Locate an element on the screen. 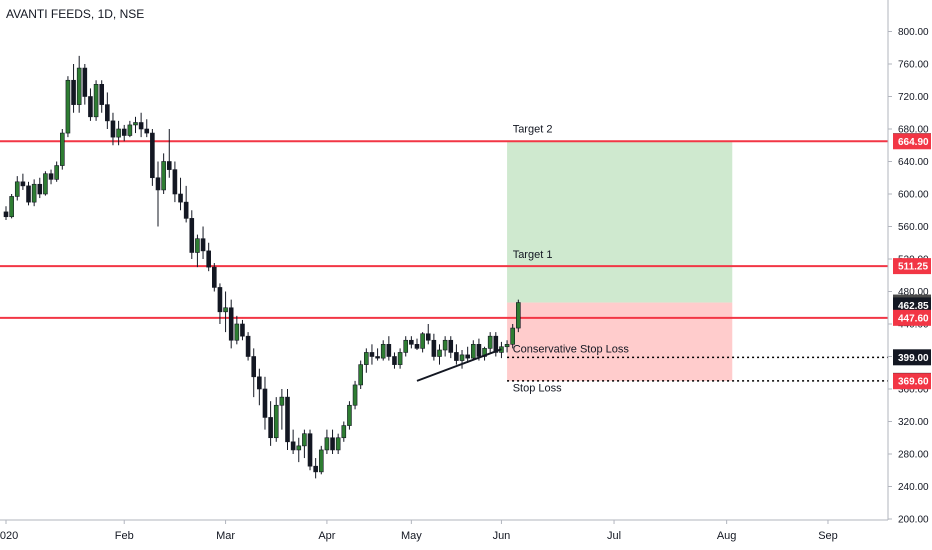 The image size is (932, 550). price-tick-label: 360.00 is located at coordinates (913, 390).